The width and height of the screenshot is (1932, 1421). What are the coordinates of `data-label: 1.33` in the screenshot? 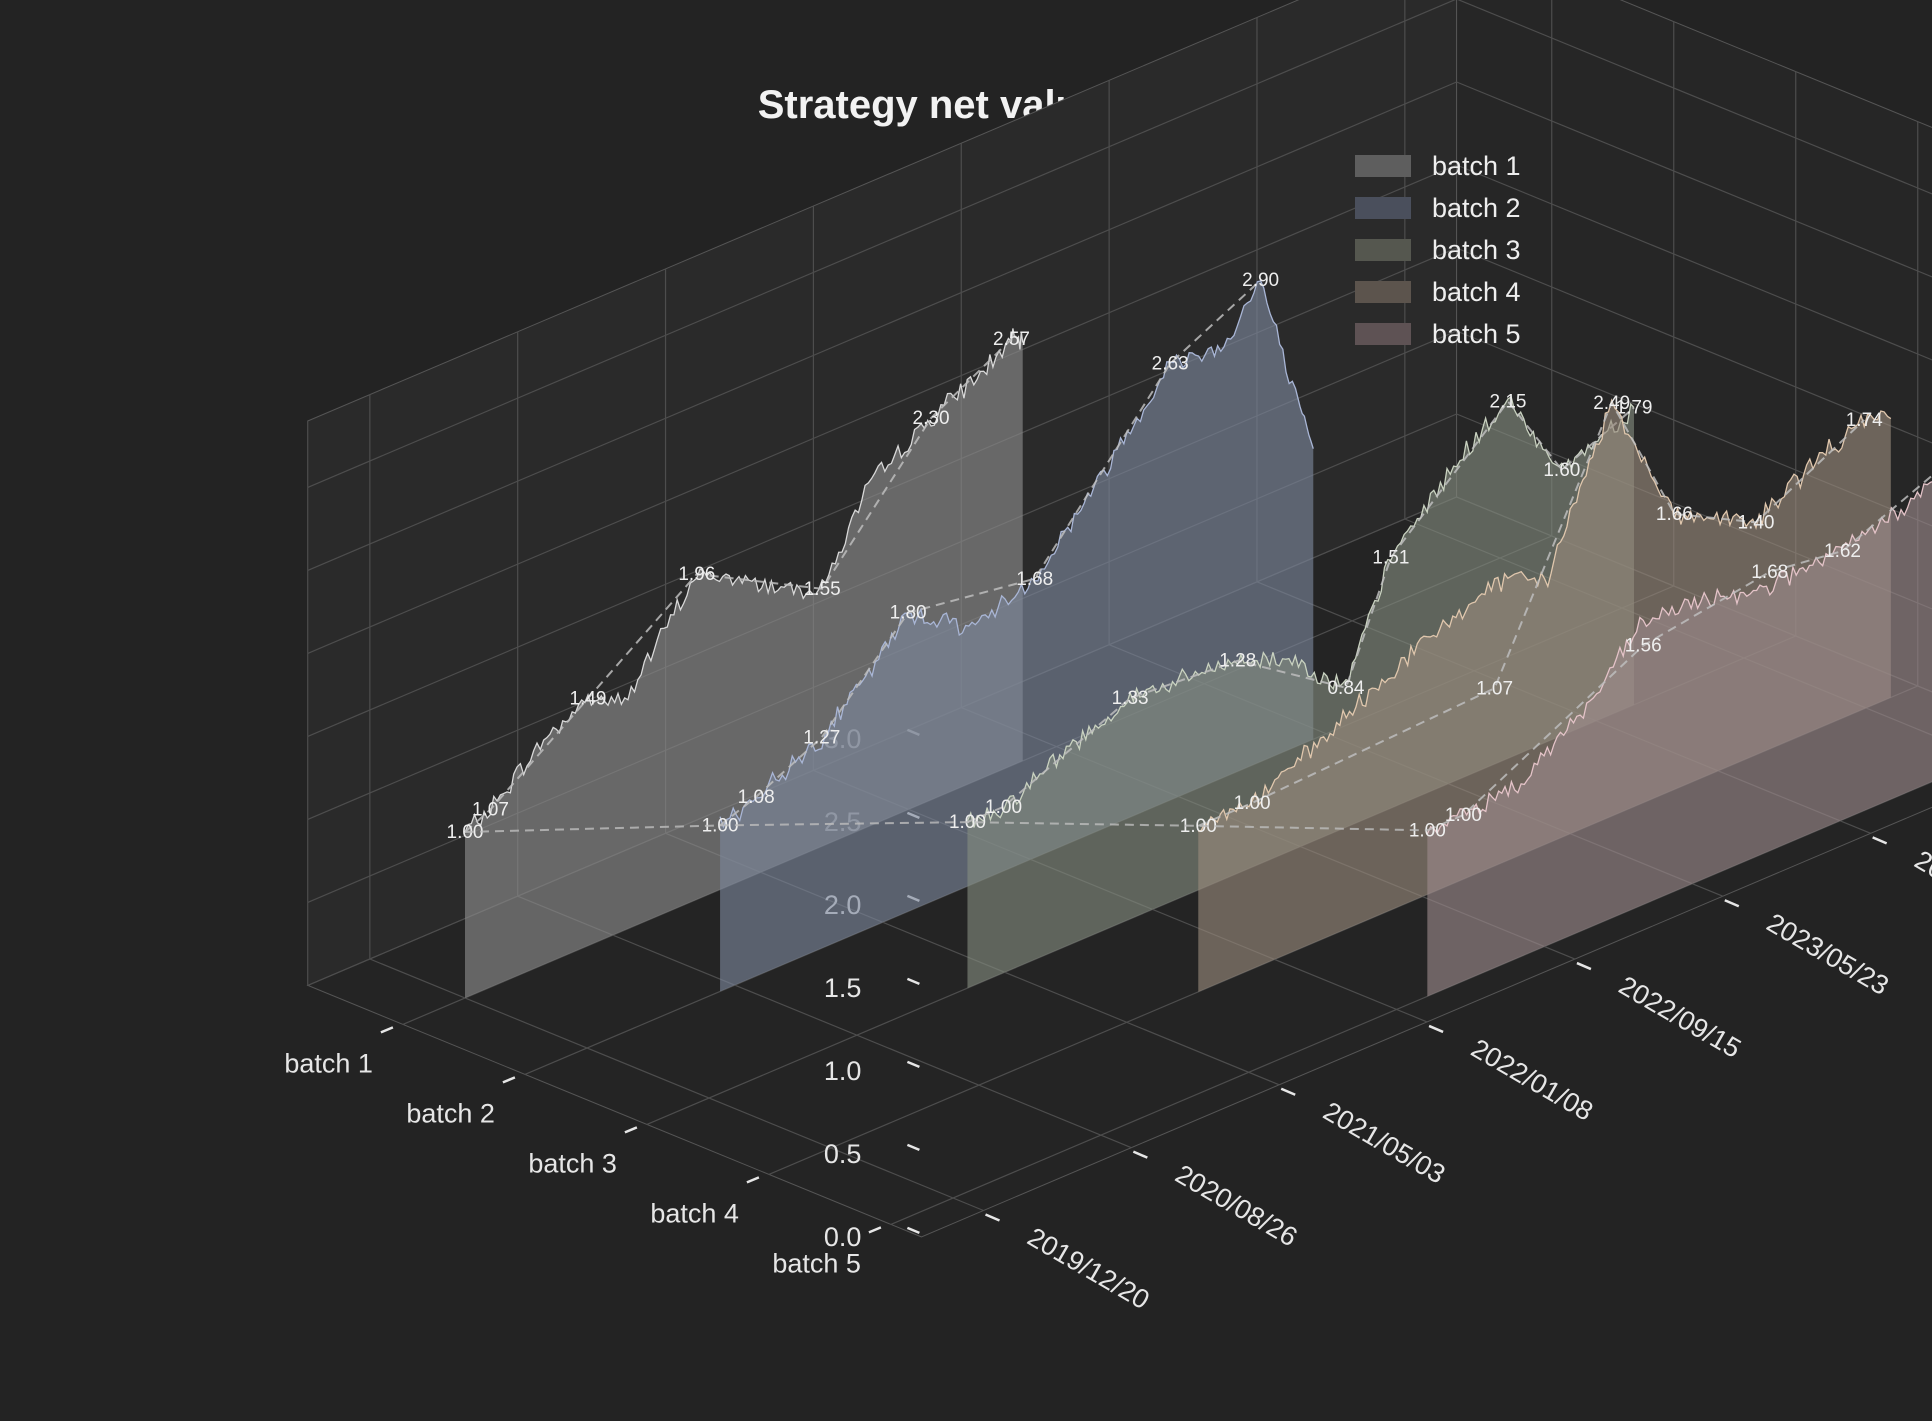 It's located at (1130, 698).